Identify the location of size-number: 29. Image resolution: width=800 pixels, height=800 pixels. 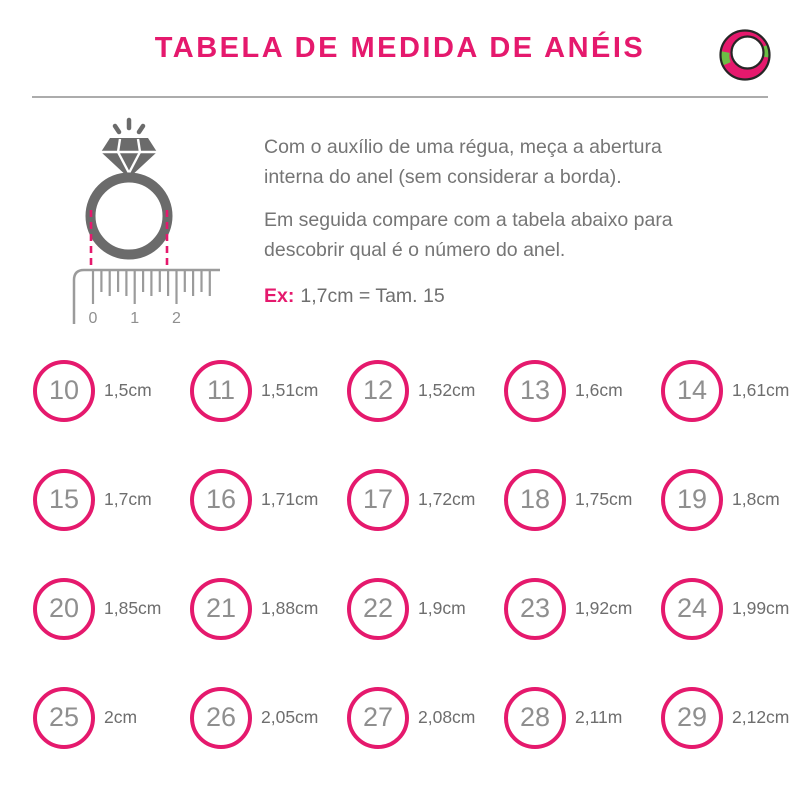
(692, 717).